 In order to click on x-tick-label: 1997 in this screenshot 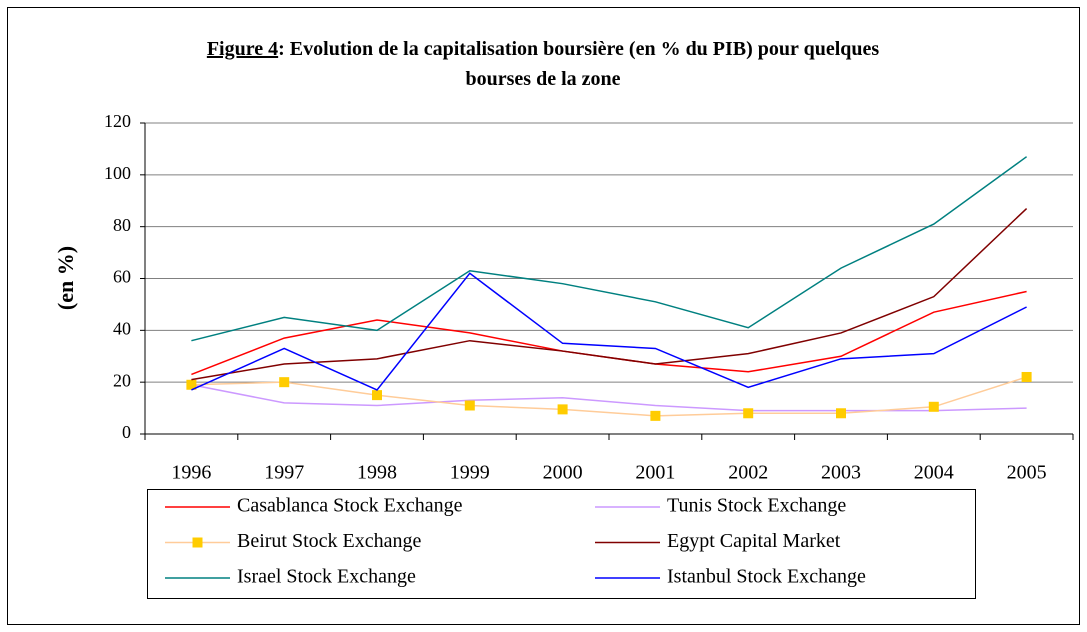, I will do `click(284, 473)`.